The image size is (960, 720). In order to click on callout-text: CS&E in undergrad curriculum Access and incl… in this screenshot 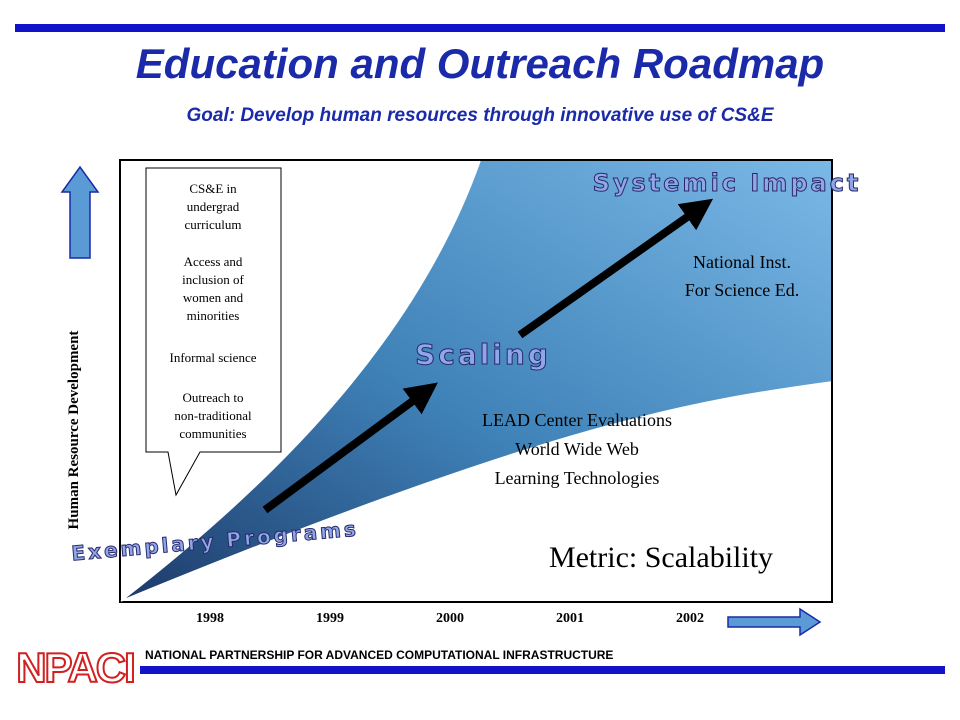, I will do `click(213, 311)`.